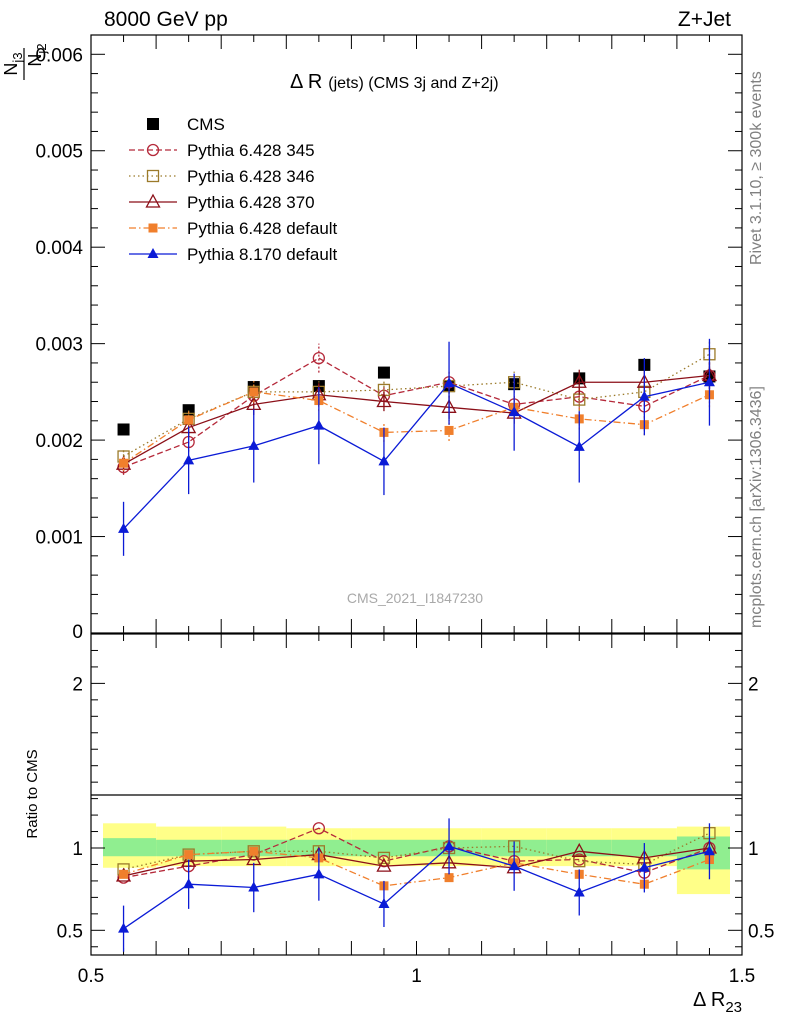 This screenshot has width=786, height=1024. Describe the element at coordinates (756, 507) in the screenshot. I see `source-label: mcplots.cern.ch [arXiv:1306.3436]` at that location.